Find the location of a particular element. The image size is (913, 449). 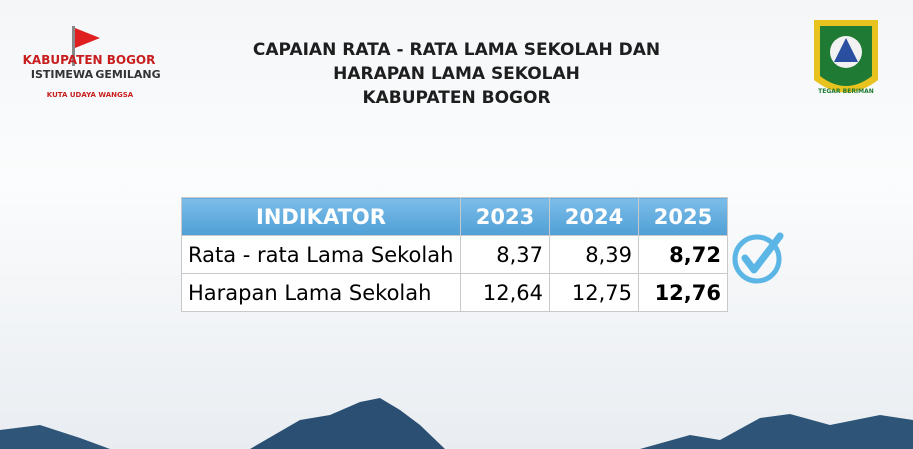

value-cell: 12,64 is located at coordinates (505, 292).